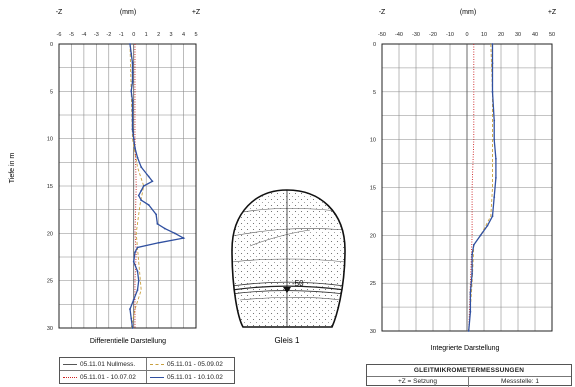  I want to click on left-xtick-label: 2, so click(158, 35).